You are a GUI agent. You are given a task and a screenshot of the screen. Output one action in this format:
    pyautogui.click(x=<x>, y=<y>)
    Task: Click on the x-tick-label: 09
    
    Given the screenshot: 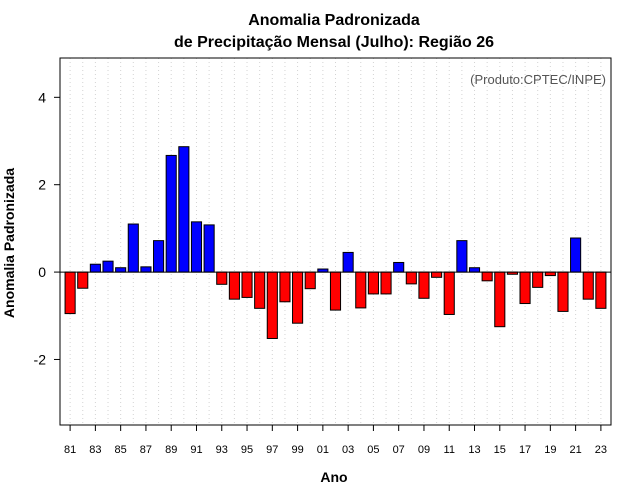 What is the action you would take?
    pyautogui.click(x=424, y=450)
    